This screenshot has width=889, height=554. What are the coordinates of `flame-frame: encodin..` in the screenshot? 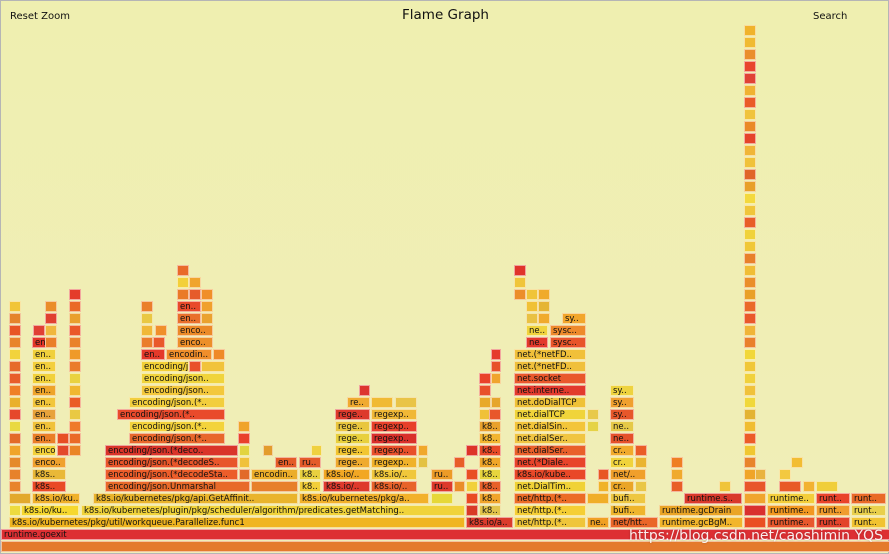 It's located at (274, 474).